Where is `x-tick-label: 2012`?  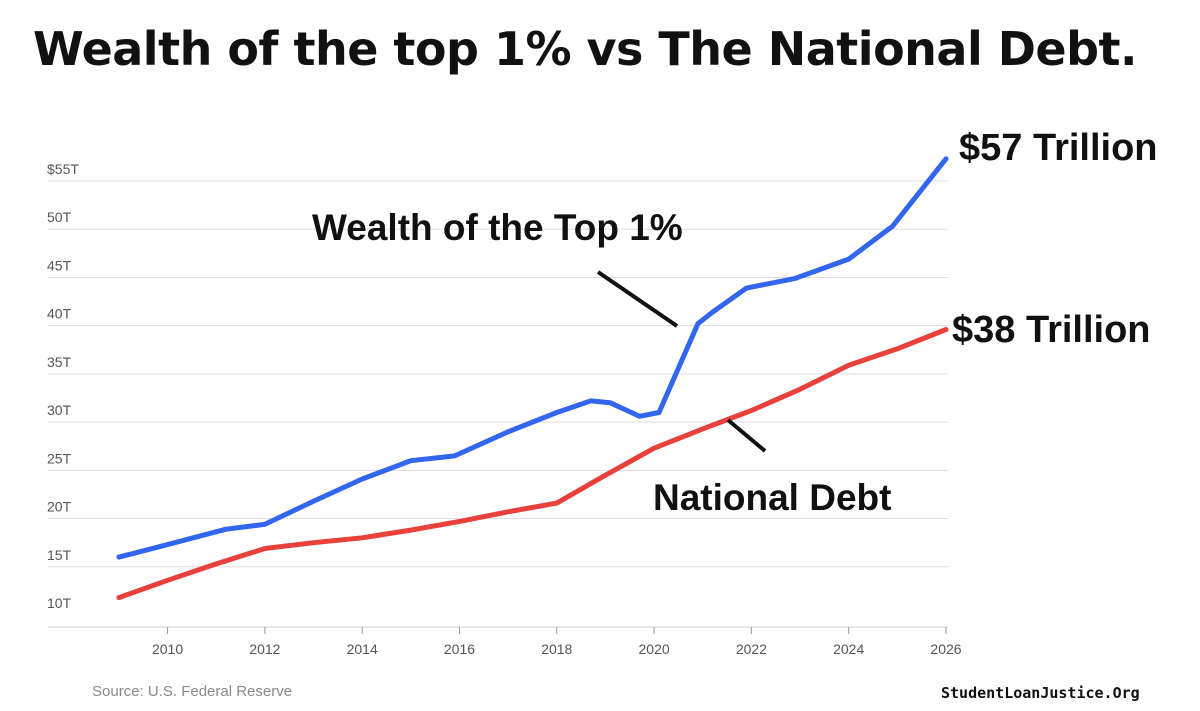
x-tick-label: 2012 is located at coordinates (264, 649).